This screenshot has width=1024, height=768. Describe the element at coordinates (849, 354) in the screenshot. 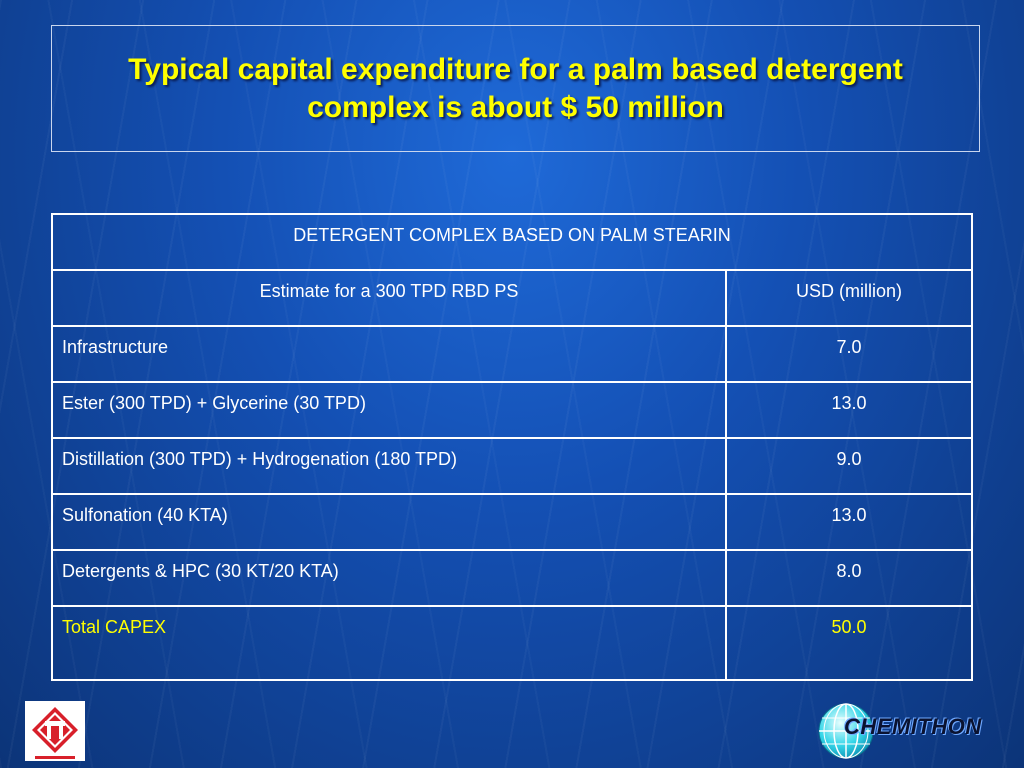

I see `row-usd: 7.0` at that location.